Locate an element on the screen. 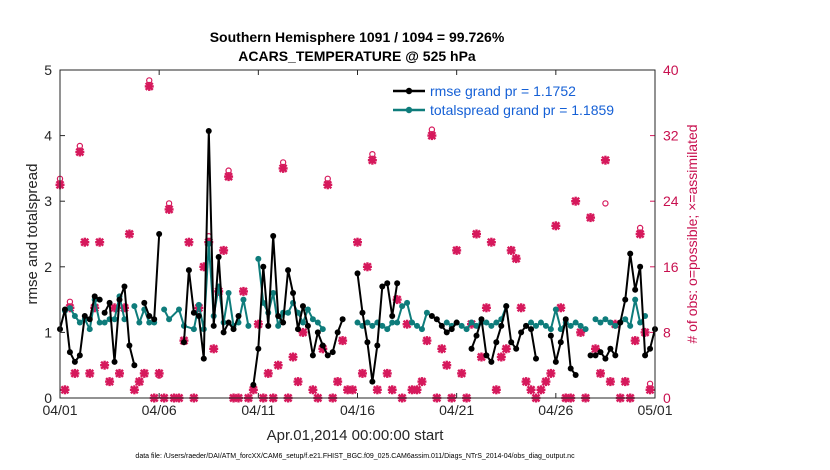  y-right-tick-label: 0 is located at coordinates (667, 398).